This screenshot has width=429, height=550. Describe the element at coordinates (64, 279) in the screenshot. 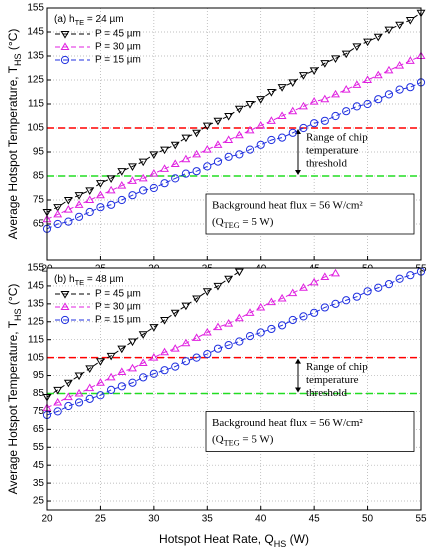

I see `panel-label-part: (b) h` at that location.